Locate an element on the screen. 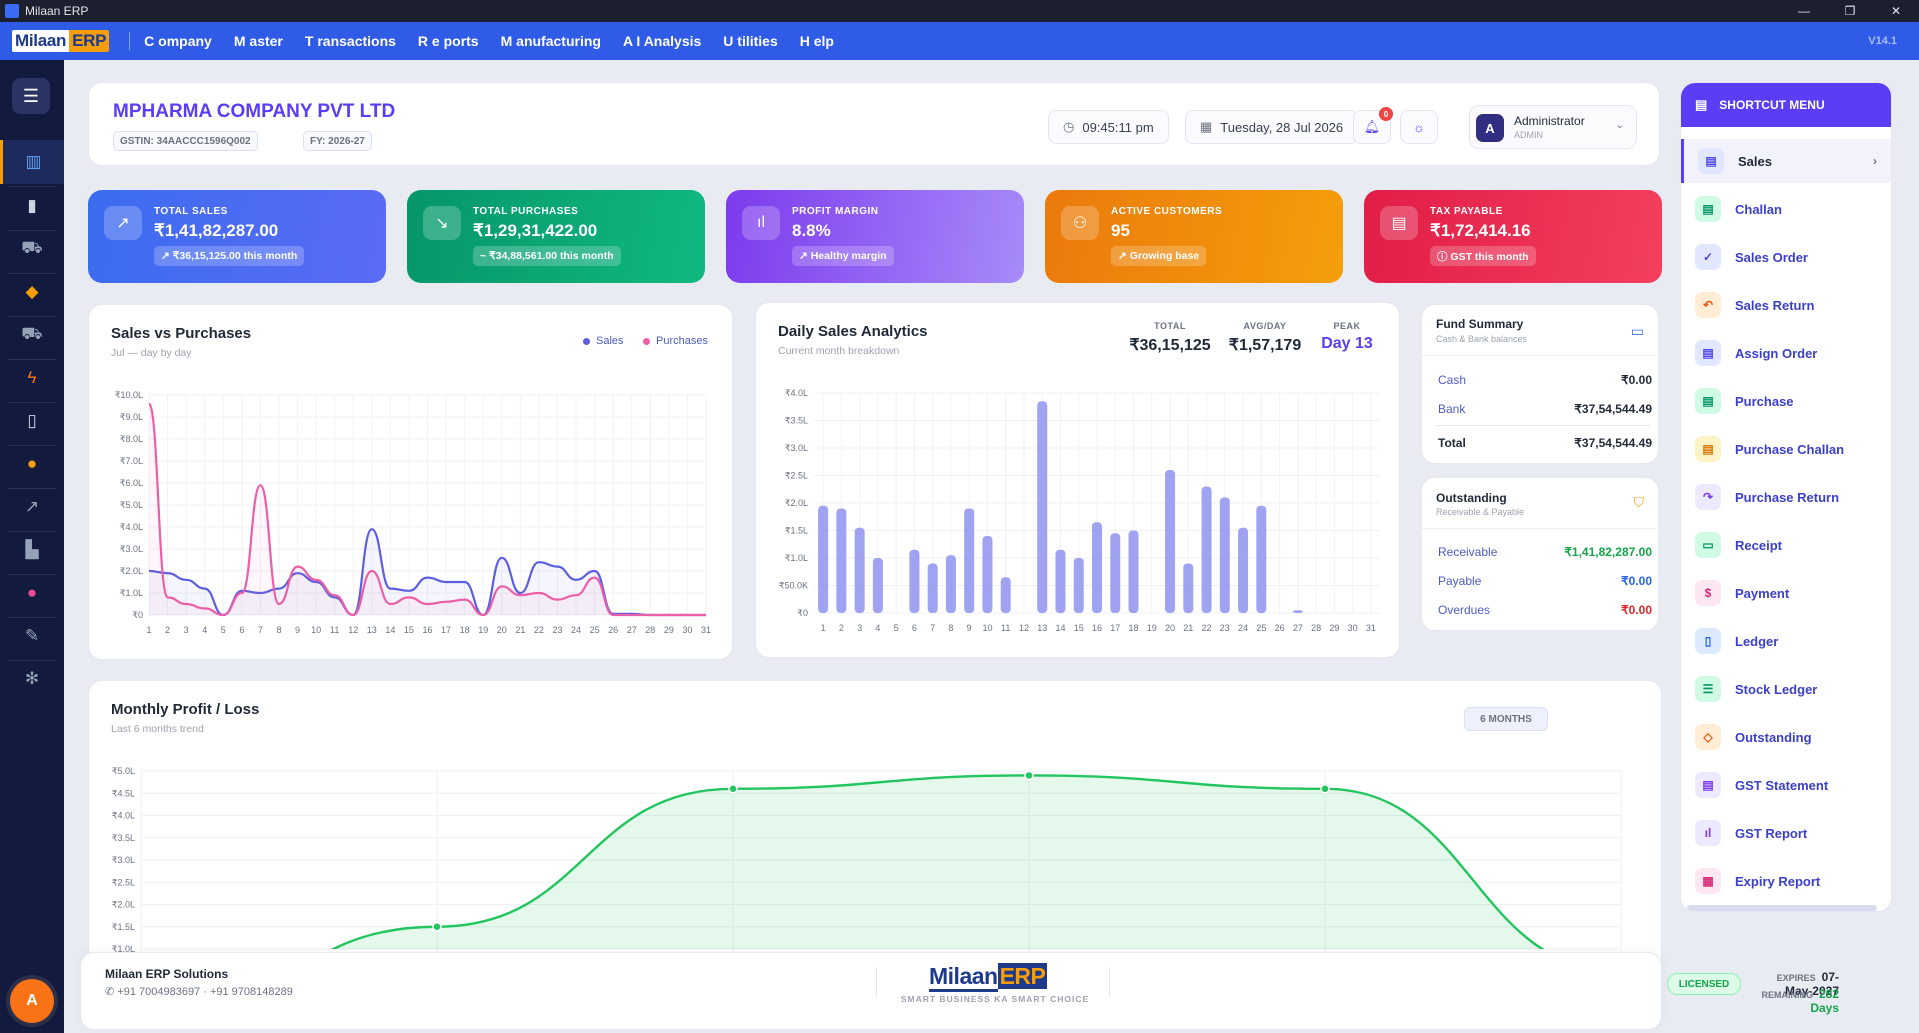  shortcut-gst-statement: ▤ GST Statement is located at coordinates (1786, 785).